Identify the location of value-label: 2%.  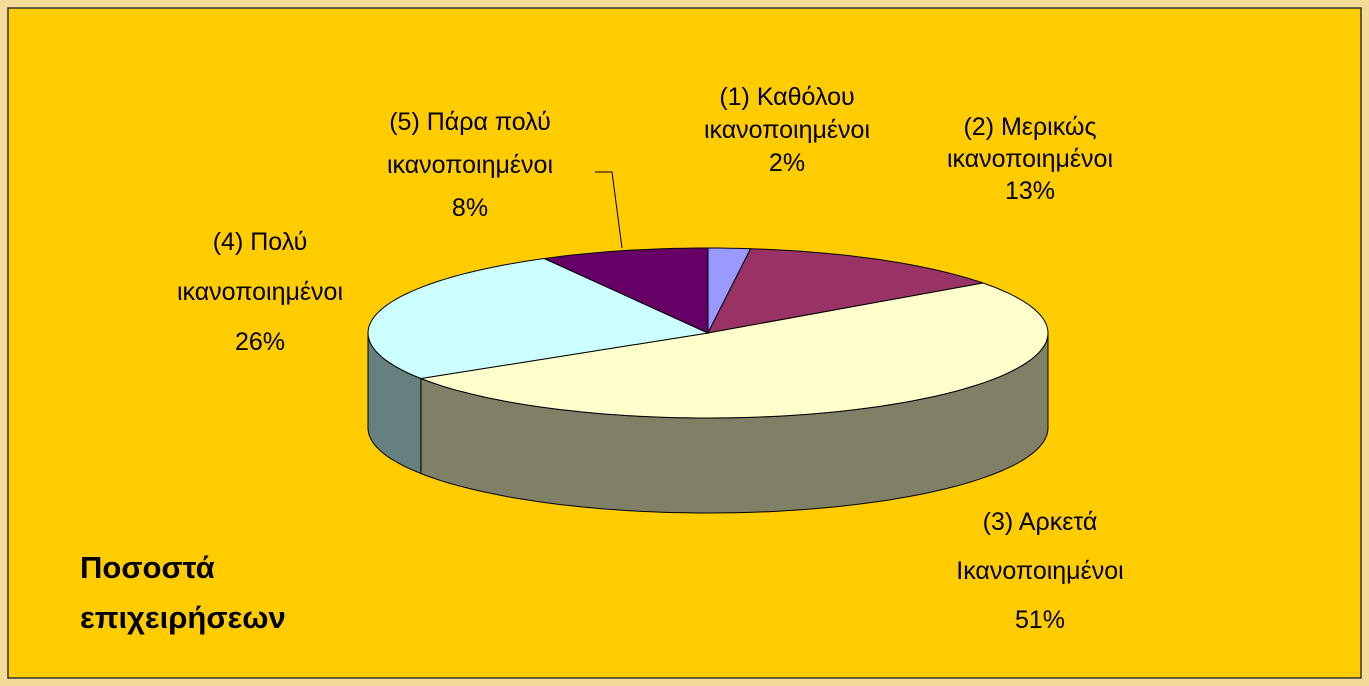
(787, 163).